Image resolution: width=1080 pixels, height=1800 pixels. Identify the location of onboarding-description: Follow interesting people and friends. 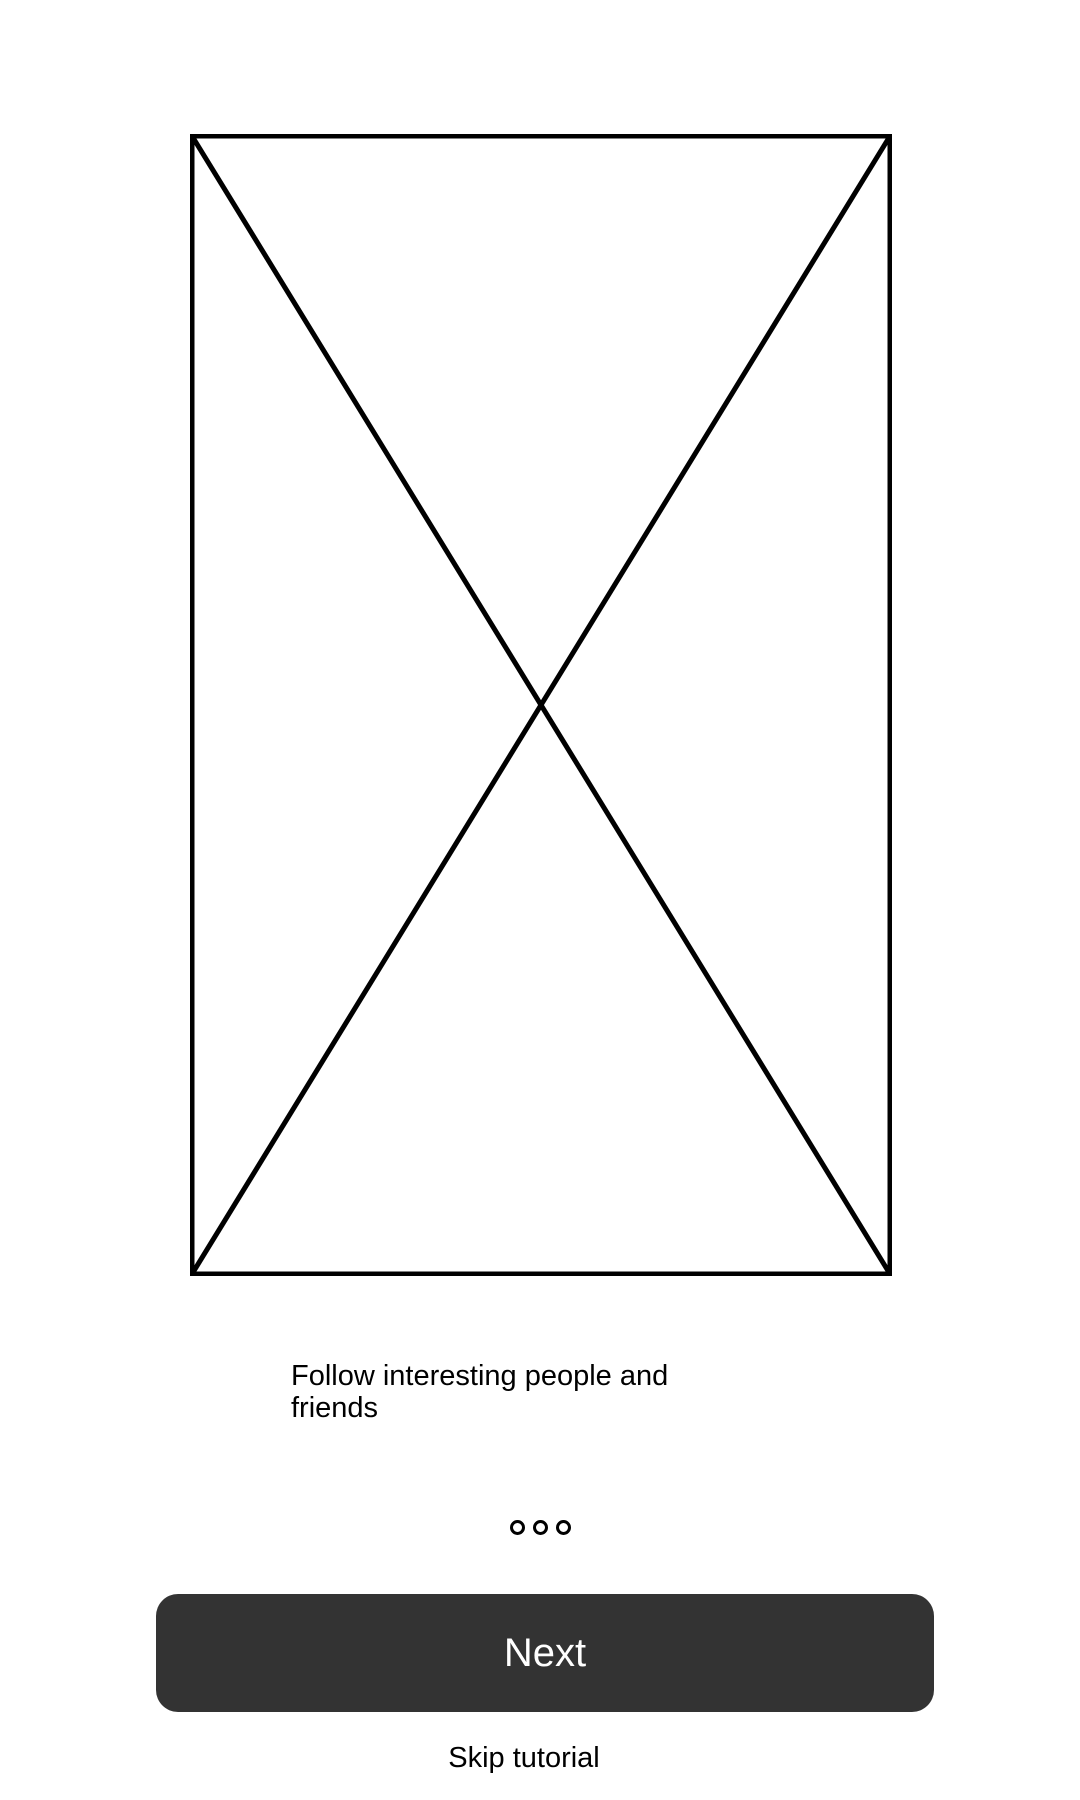
(480, 1392).